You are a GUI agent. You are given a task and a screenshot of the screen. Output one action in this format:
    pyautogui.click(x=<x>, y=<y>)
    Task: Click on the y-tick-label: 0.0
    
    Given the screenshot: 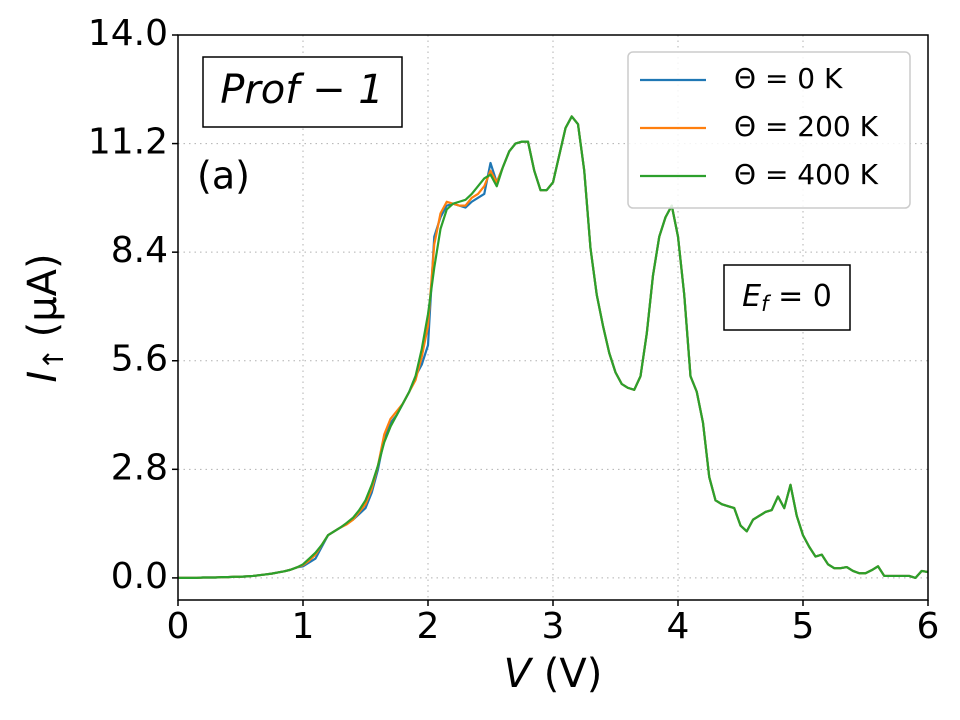 What is the action you would take?
    pyautogui.click(x=139, y=576)
    